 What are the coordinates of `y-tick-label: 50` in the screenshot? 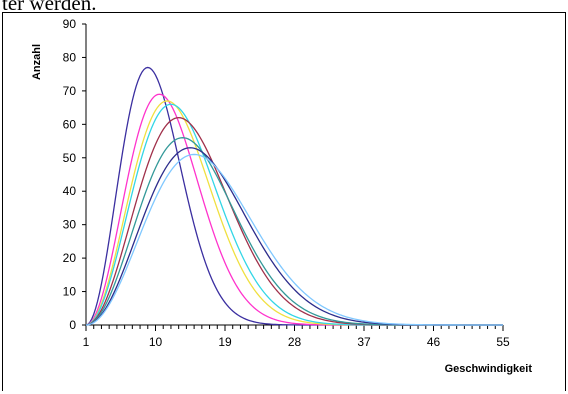 It's located at (70, 158).